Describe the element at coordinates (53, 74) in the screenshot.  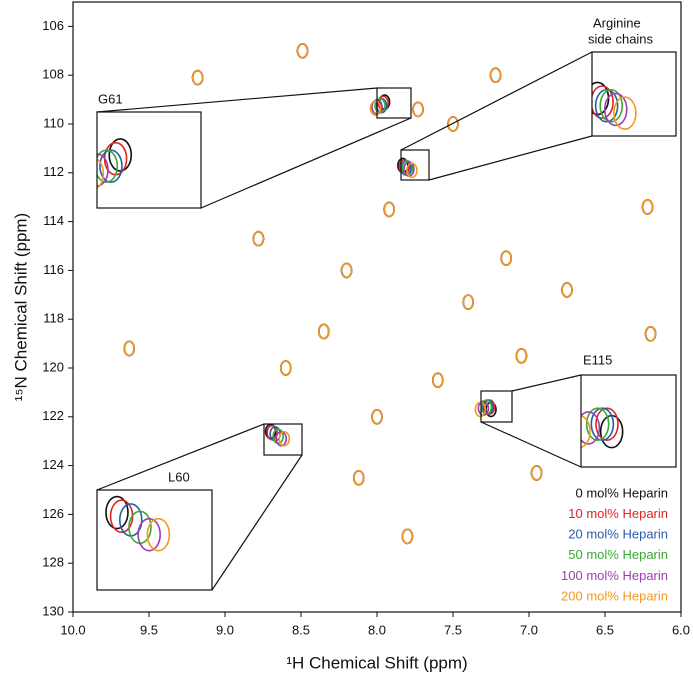
I see `y-tick-label: 108` at that location.